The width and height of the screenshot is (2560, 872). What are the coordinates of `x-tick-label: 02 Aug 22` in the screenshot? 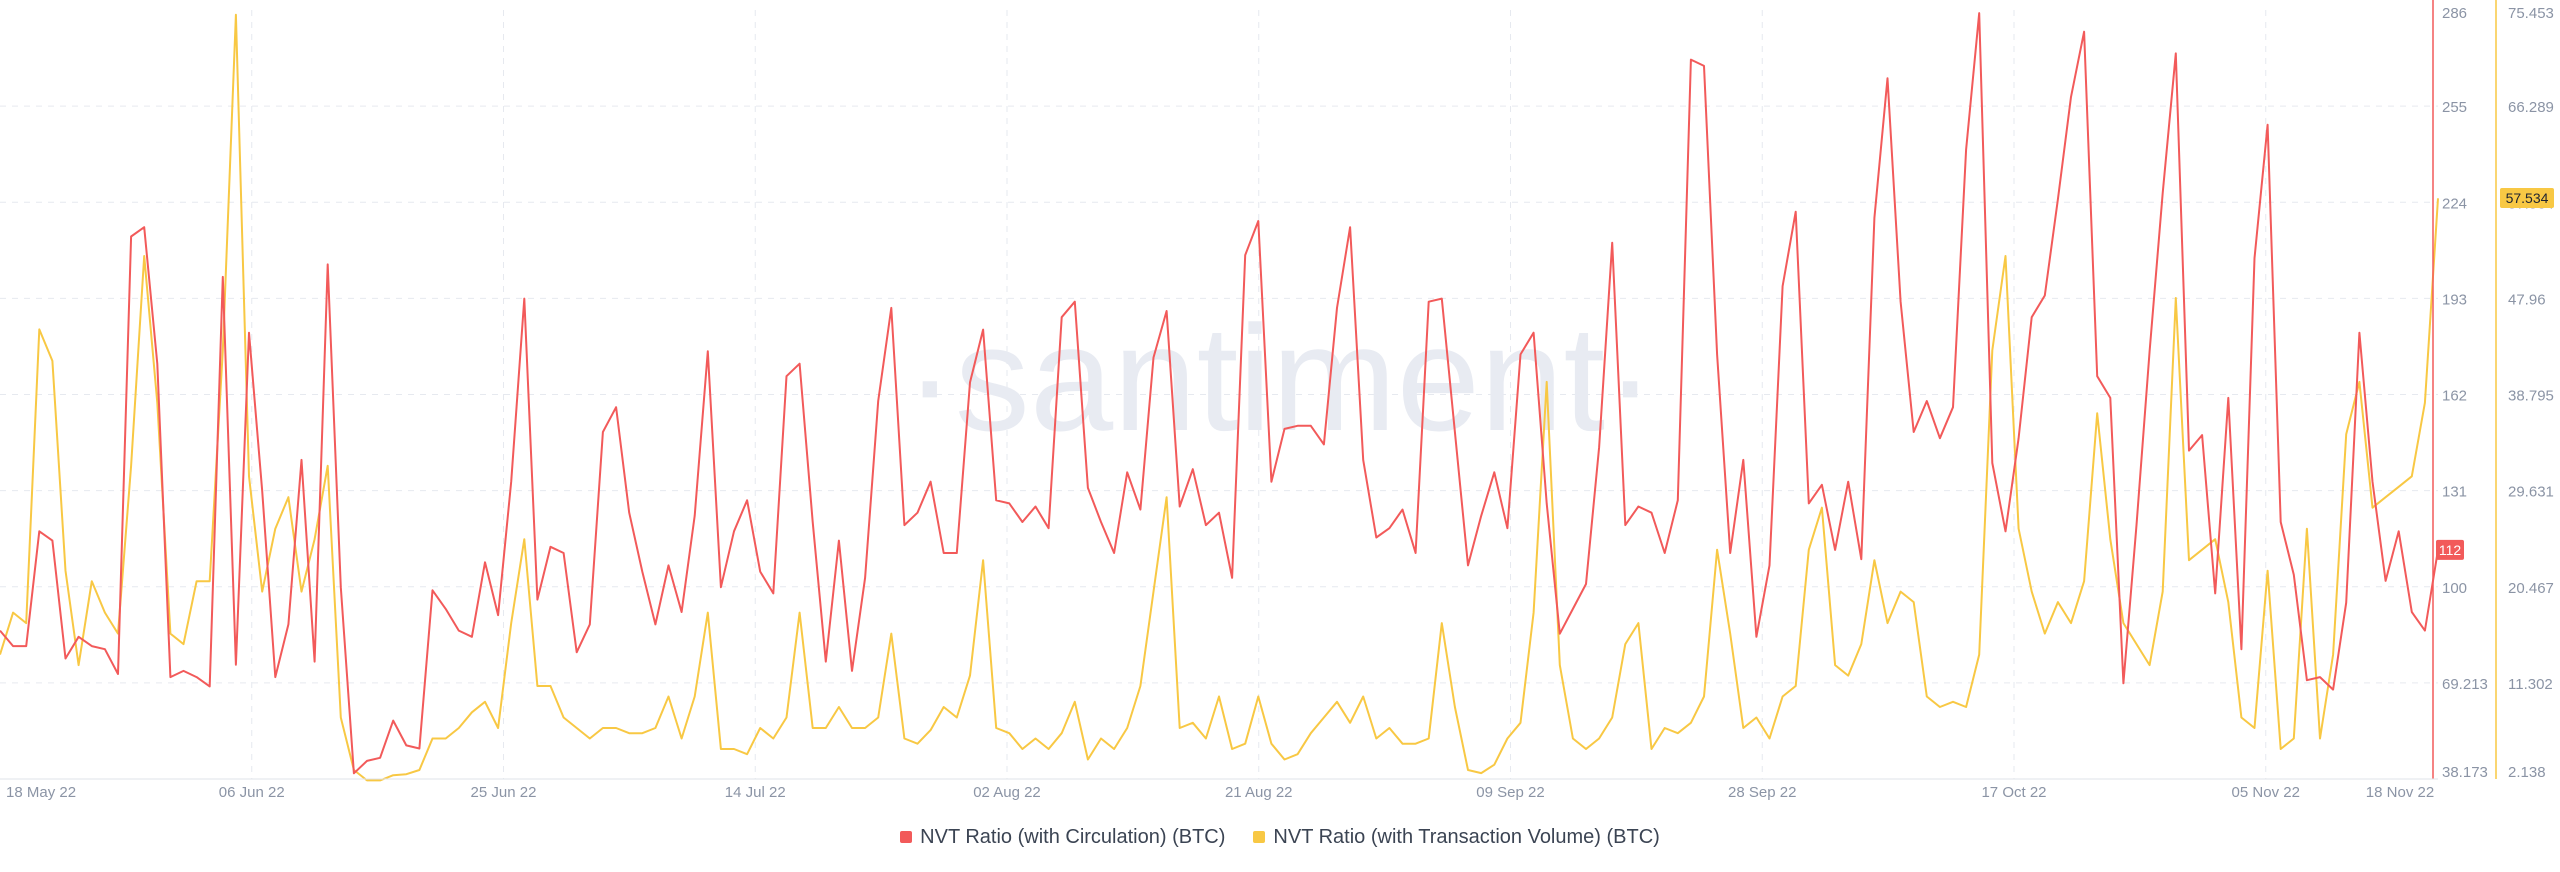 It's located at (1007, 792).